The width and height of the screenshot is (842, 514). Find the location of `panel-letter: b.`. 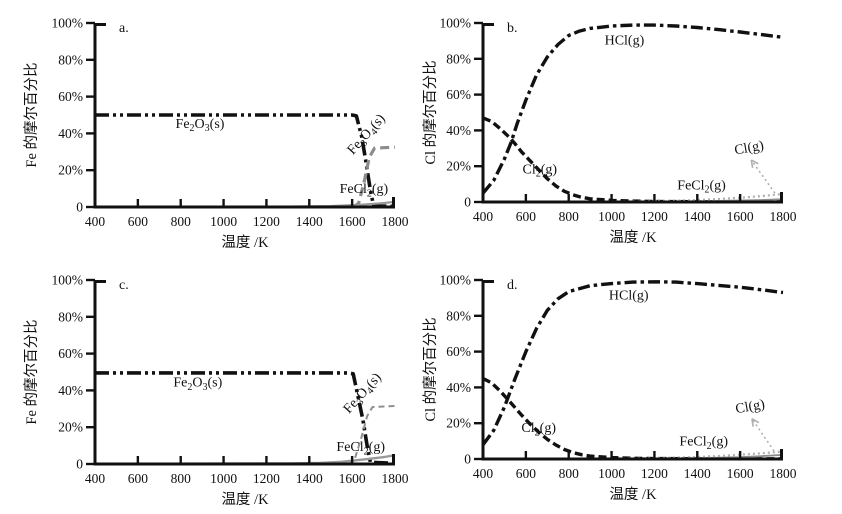

panel-letter: b. is located at coordinates (512, 28).